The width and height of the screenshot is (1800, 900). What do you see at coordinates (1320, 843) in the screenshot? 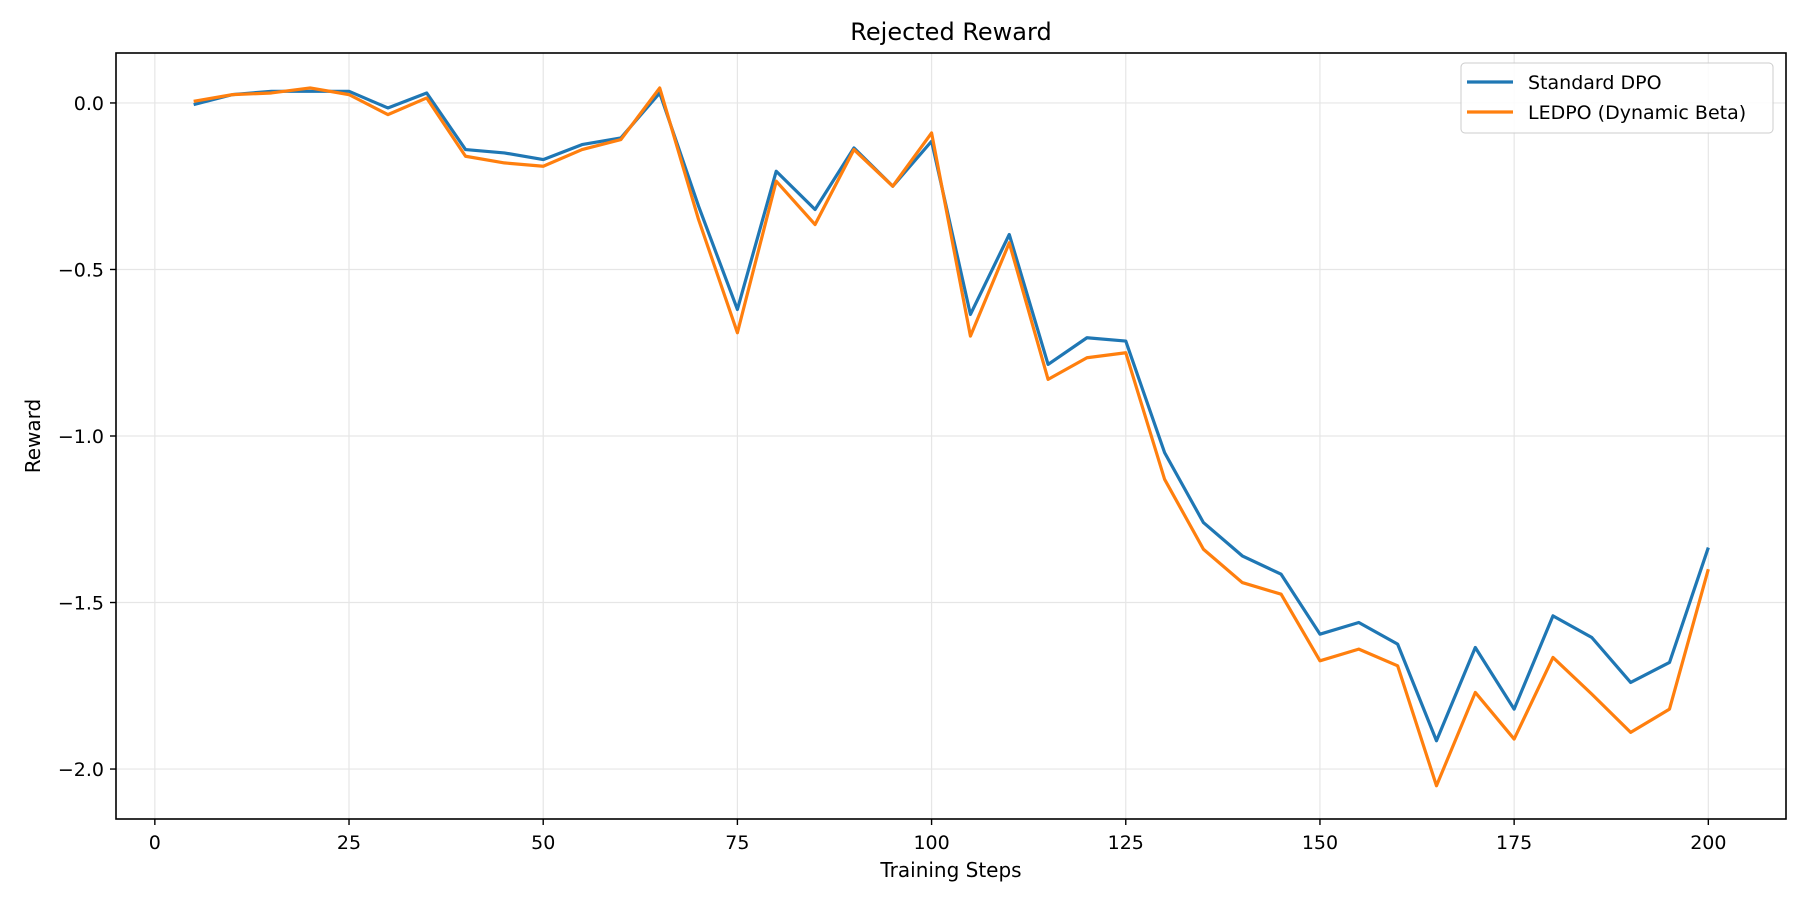
I see `x-tick-label: 150` at bounding box center [1320, 843].